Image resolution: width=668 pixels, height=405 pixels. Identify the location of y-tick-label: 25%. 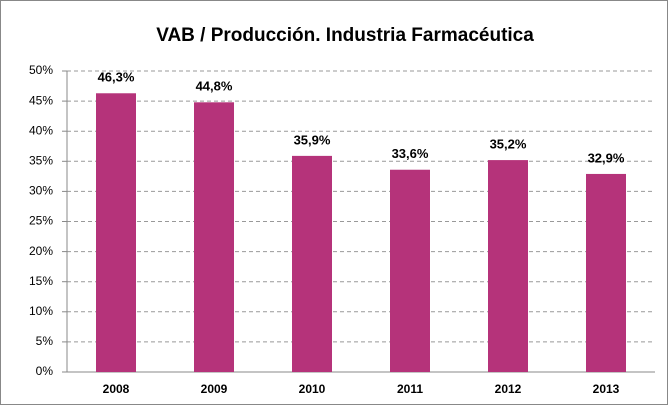
(41, 221).